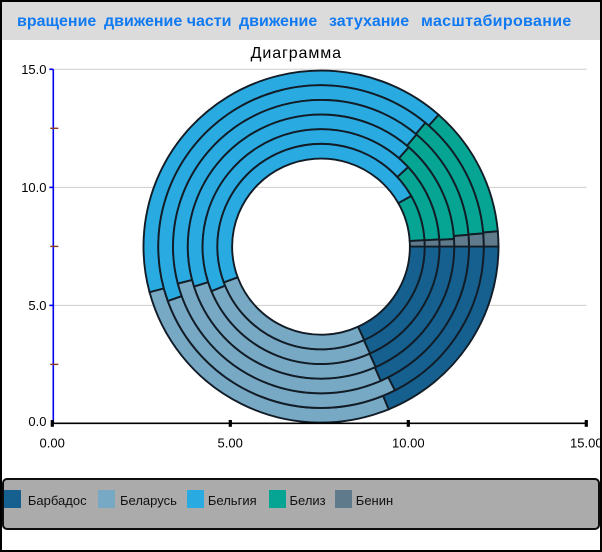  What do you see at coordinates (52, 443) in the screenshot?
I see `svg-text: 0.00` at bounding box center [52, 443].